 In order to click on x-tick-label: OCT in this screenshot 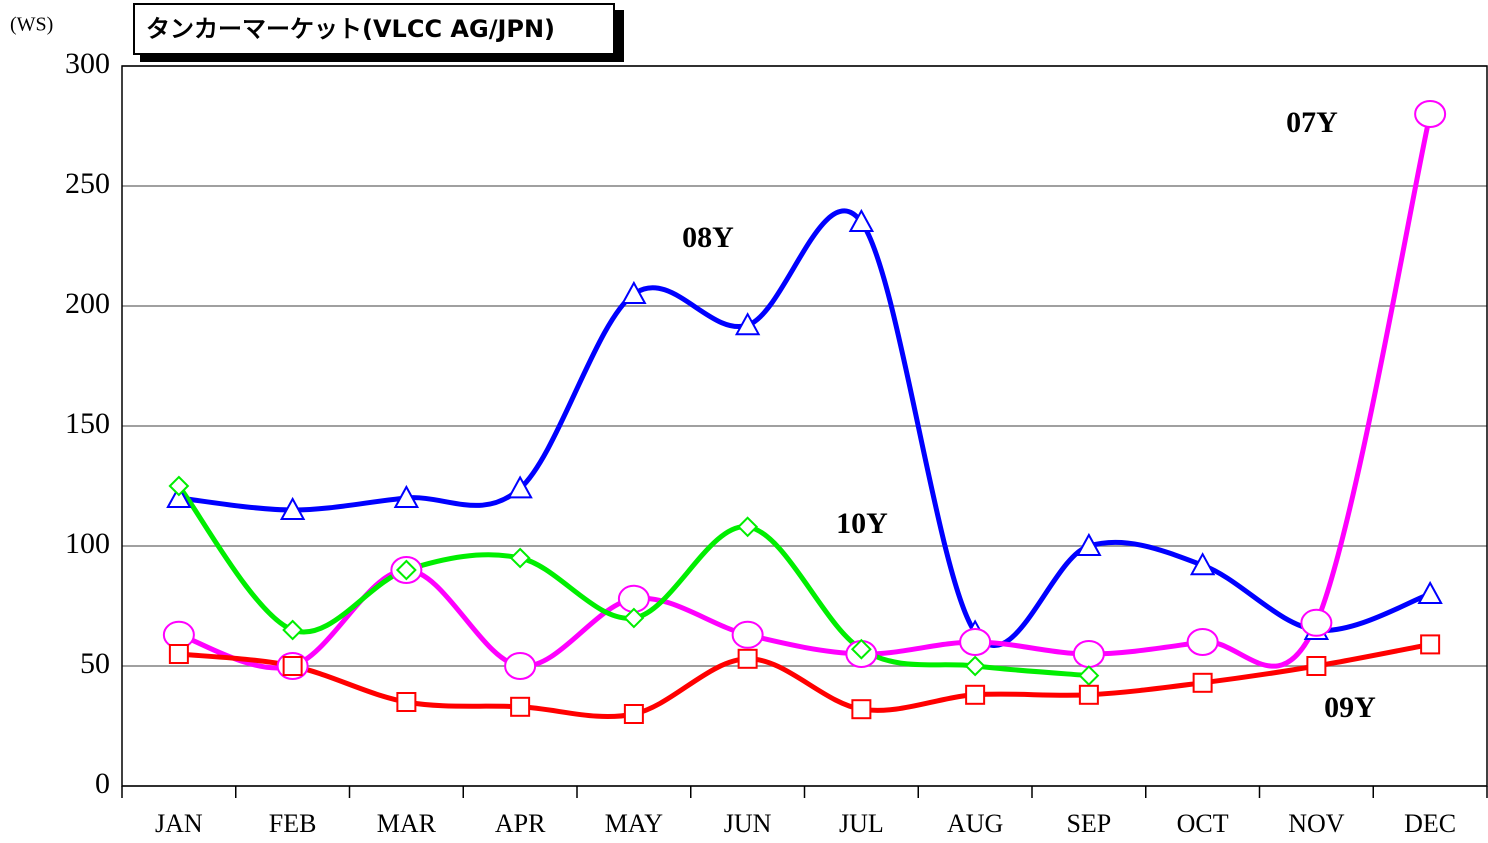, I will do `click(1203, 823)`.